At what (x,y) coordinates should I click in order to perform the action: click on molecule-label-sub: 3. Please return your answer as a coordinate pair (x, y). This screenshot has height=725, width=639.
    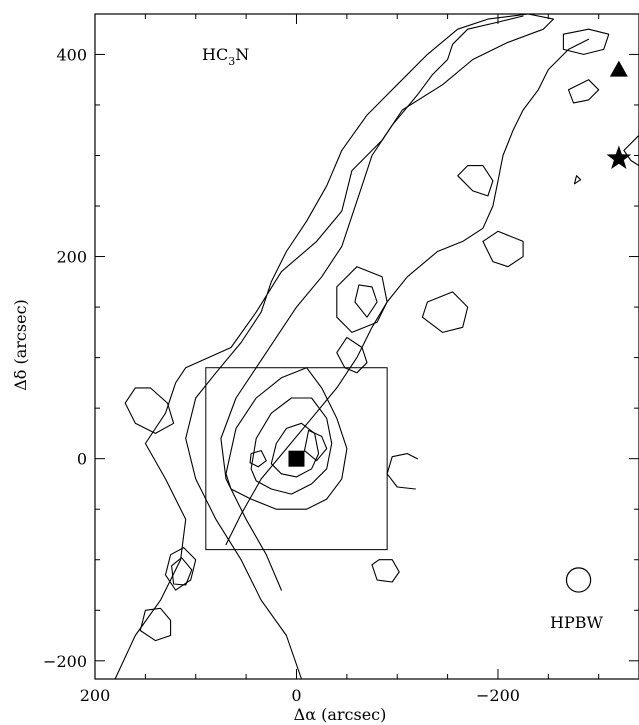
    Looking at the image, I should click on (231, 61).